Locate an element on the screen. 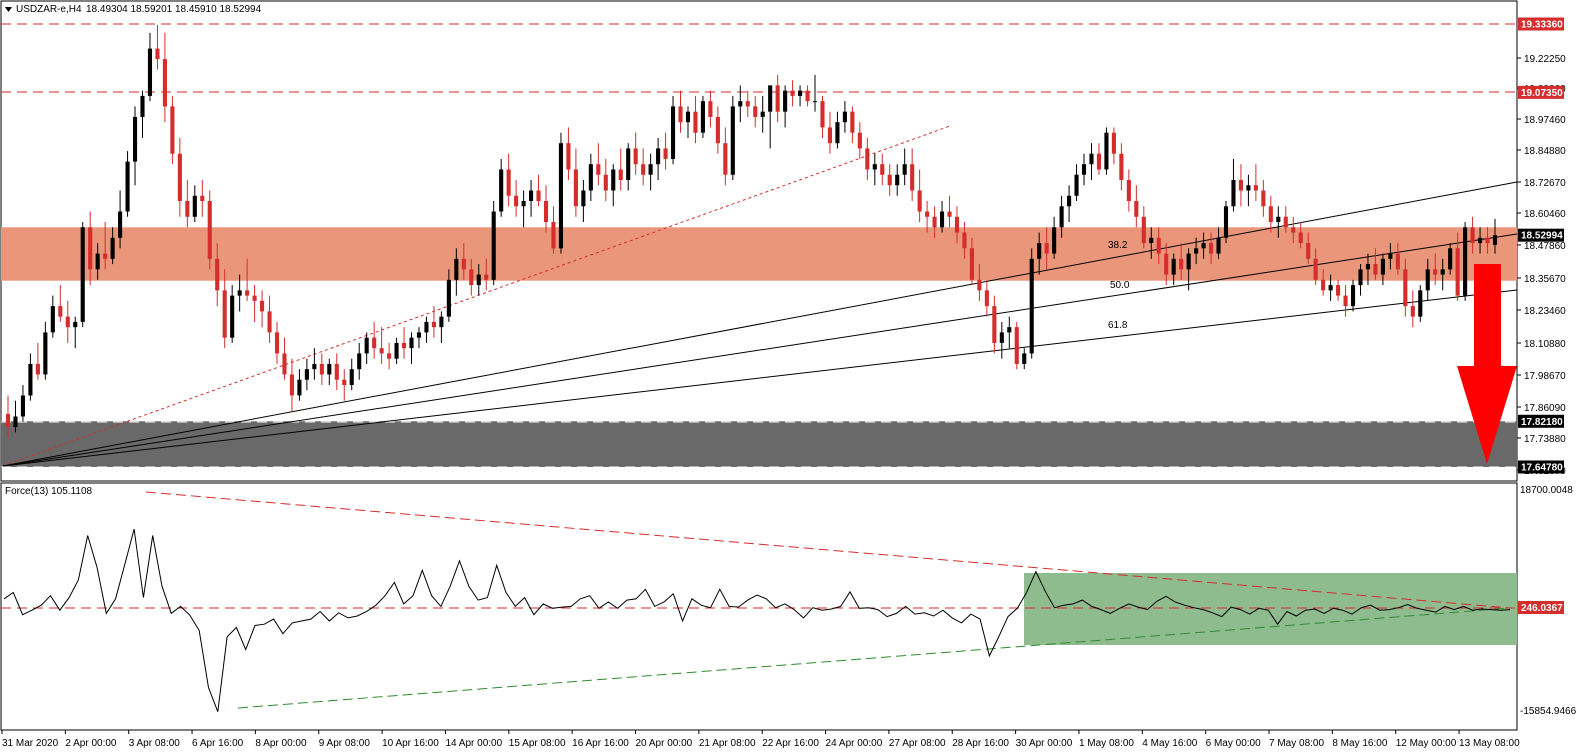 This screenshot has width=1596, height=752. price-tag-text: 19.07350 is located at coordinates (1542, 93).